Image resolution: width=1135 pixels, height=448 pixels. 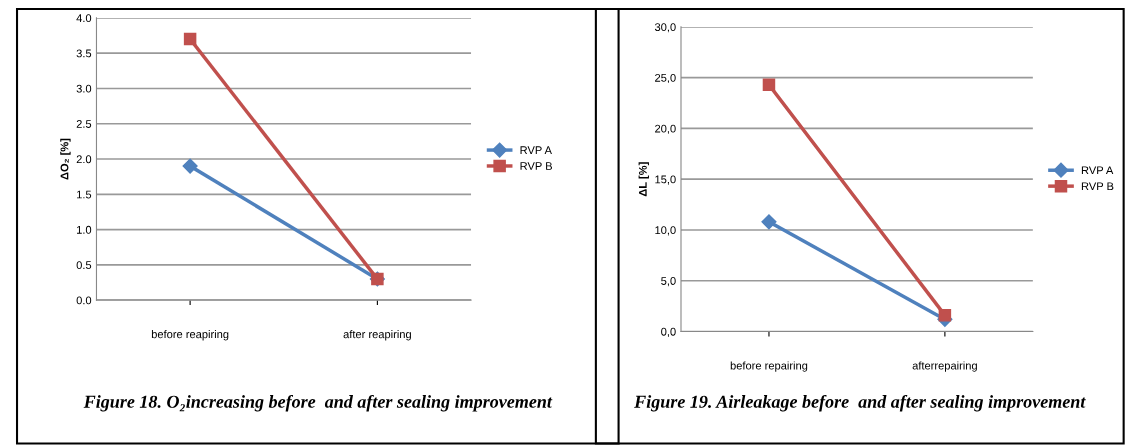 I want to click on caption: Figure 18. O₂increasing before and after sealing improvement, so click(x=318, y=403).